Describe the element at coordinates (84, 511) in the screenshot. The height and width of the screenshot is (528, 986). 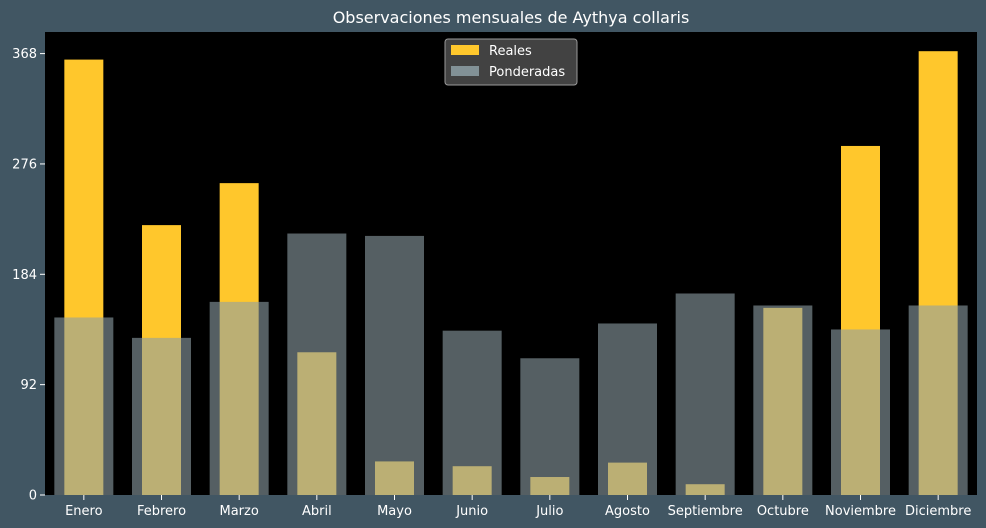
I see `x-tick-label: Enero` at that location.